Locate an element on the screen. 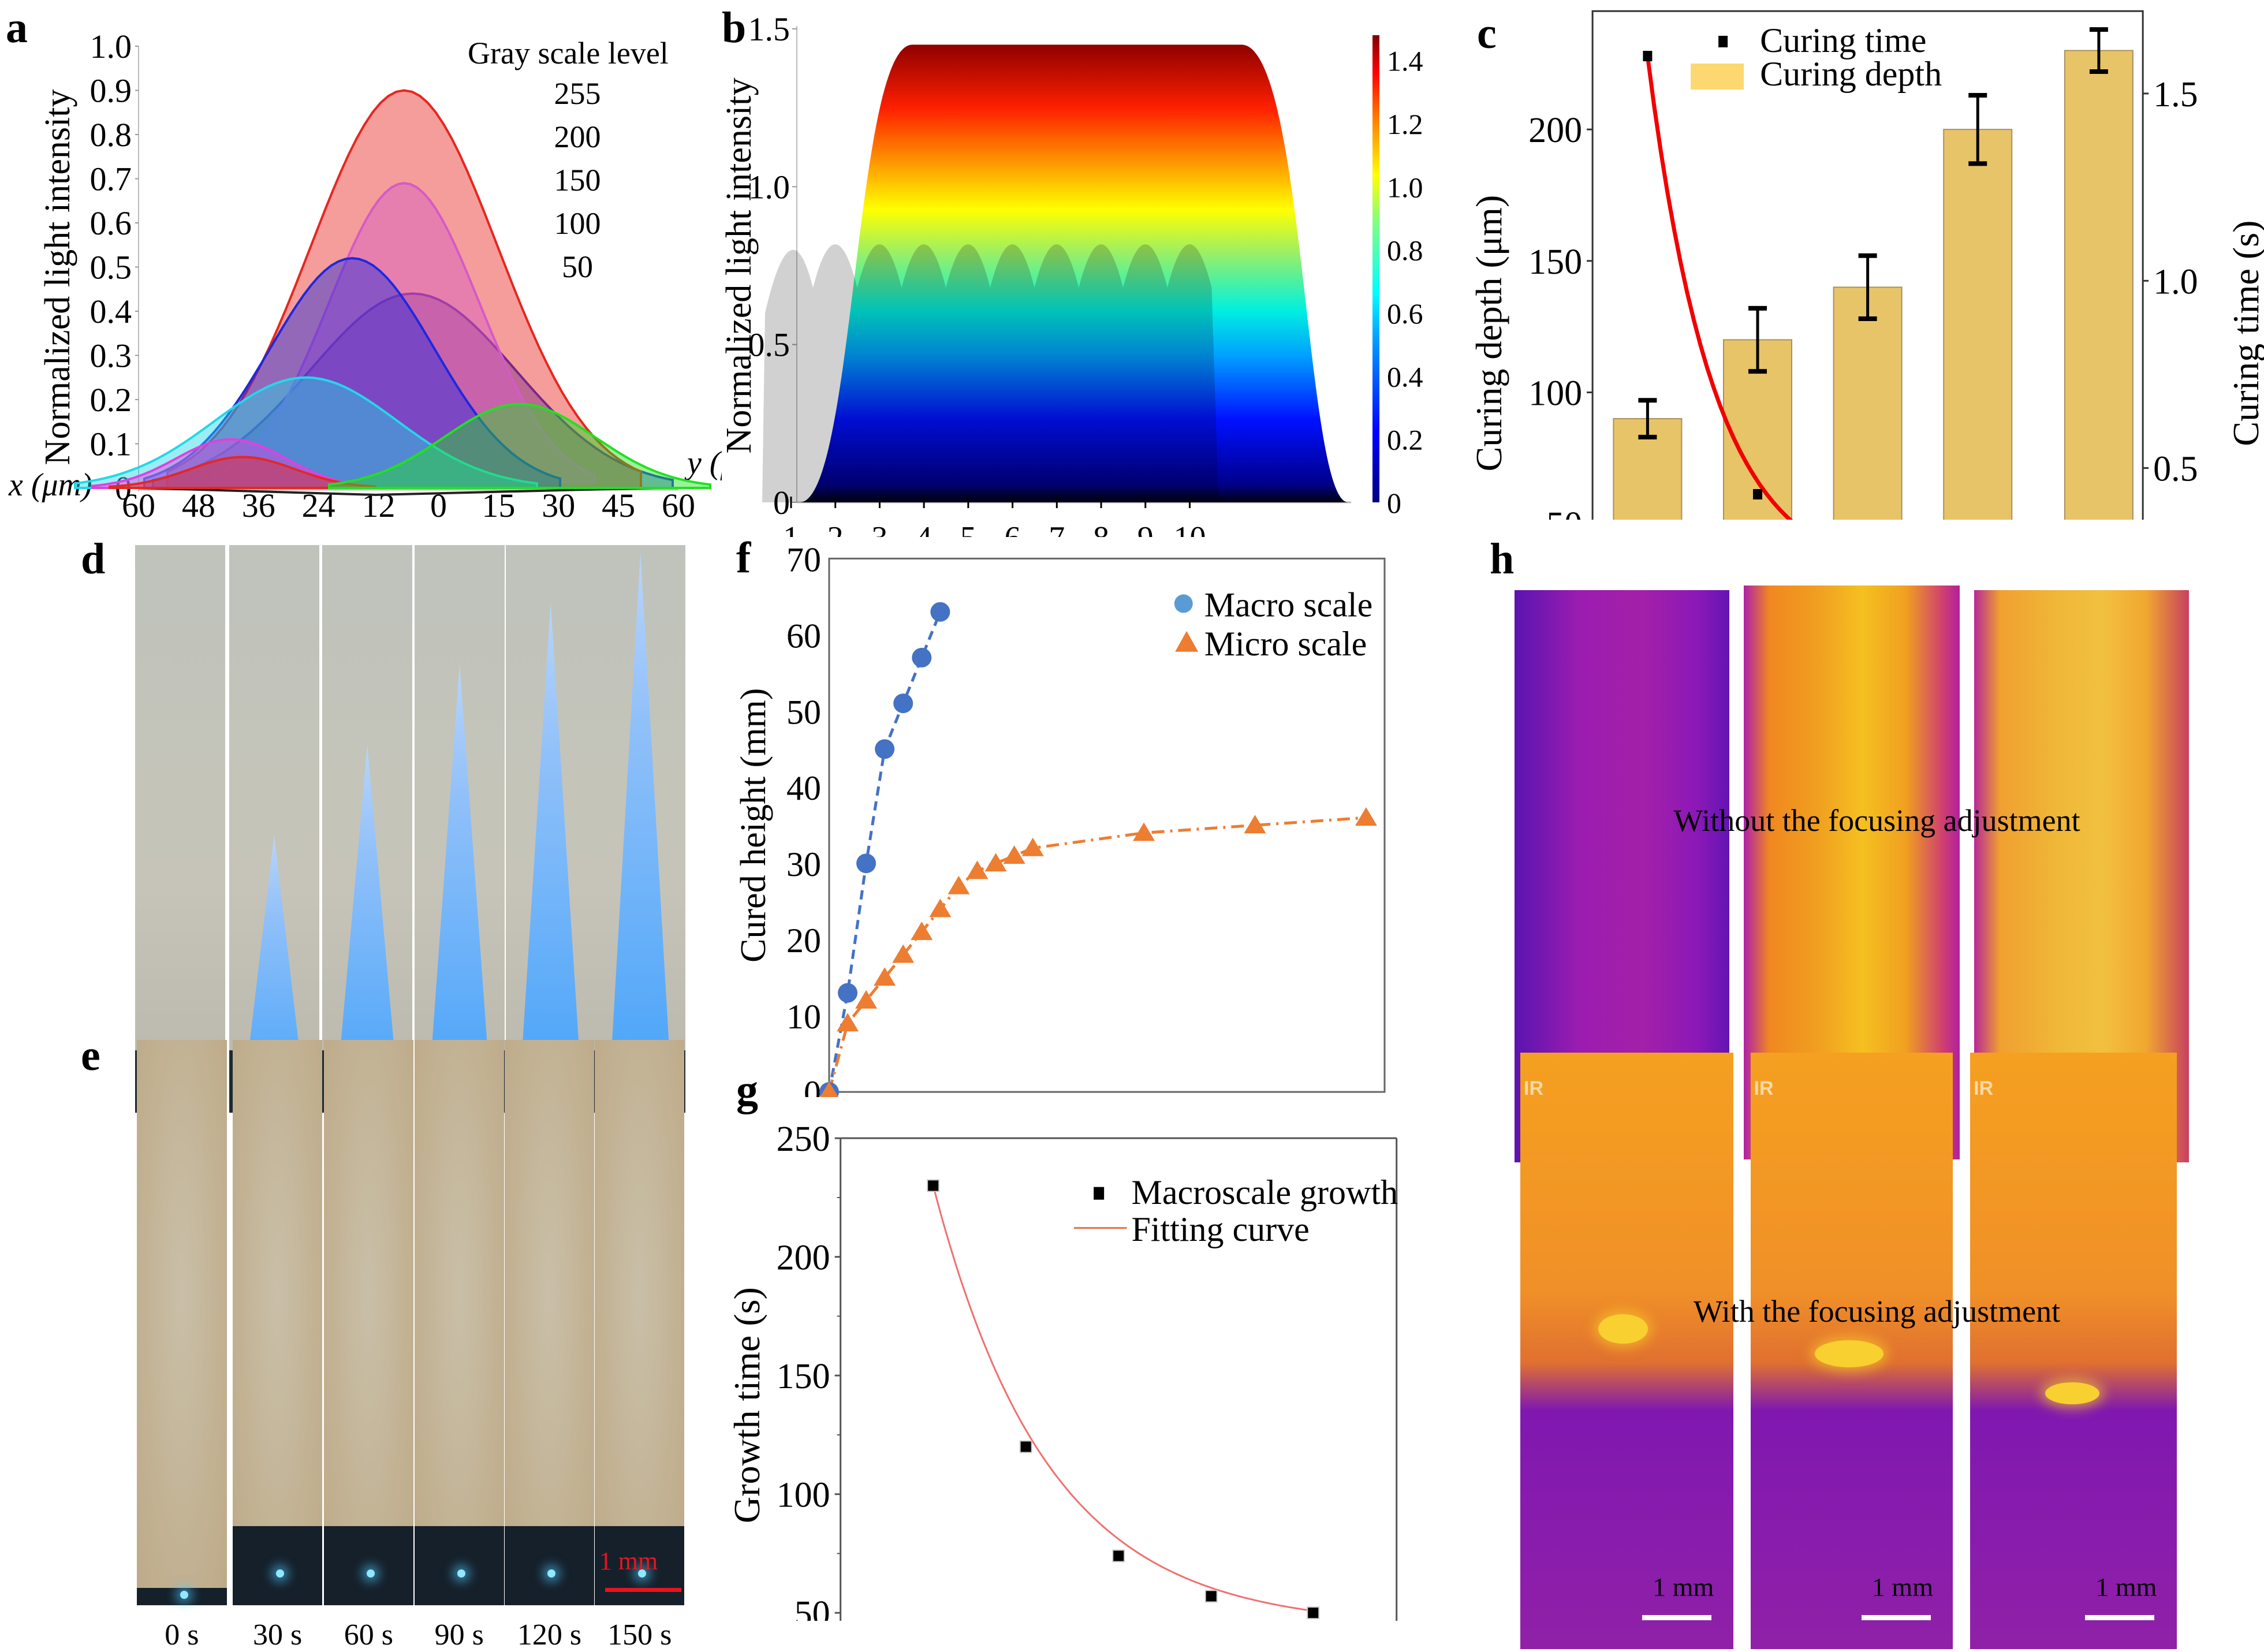 Image resolution: width=2264 pixels, height=1652 pixels. time-label: 60 s is located at coordinates (369, 1634).